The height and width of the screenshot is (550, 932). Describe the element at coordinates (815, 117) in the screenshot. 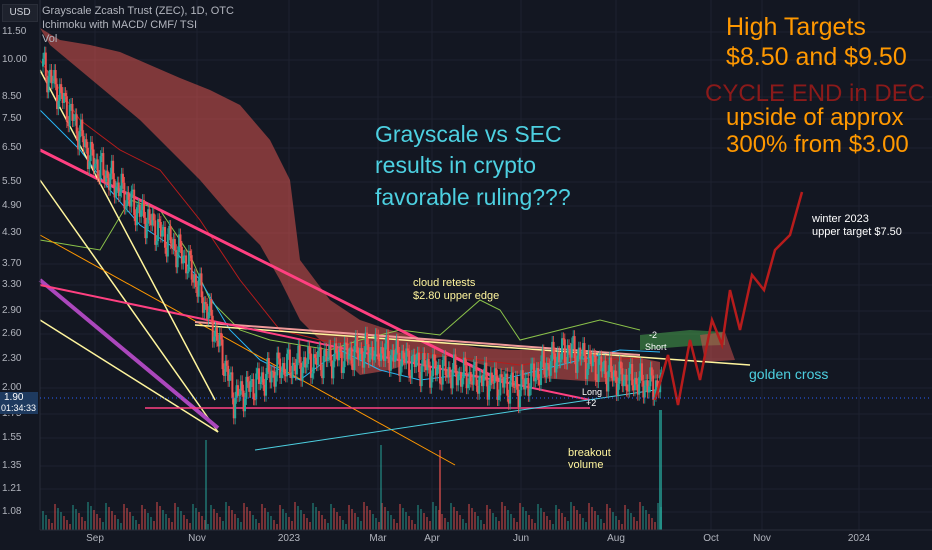

I see `upside-label: upside of approx` at that location.